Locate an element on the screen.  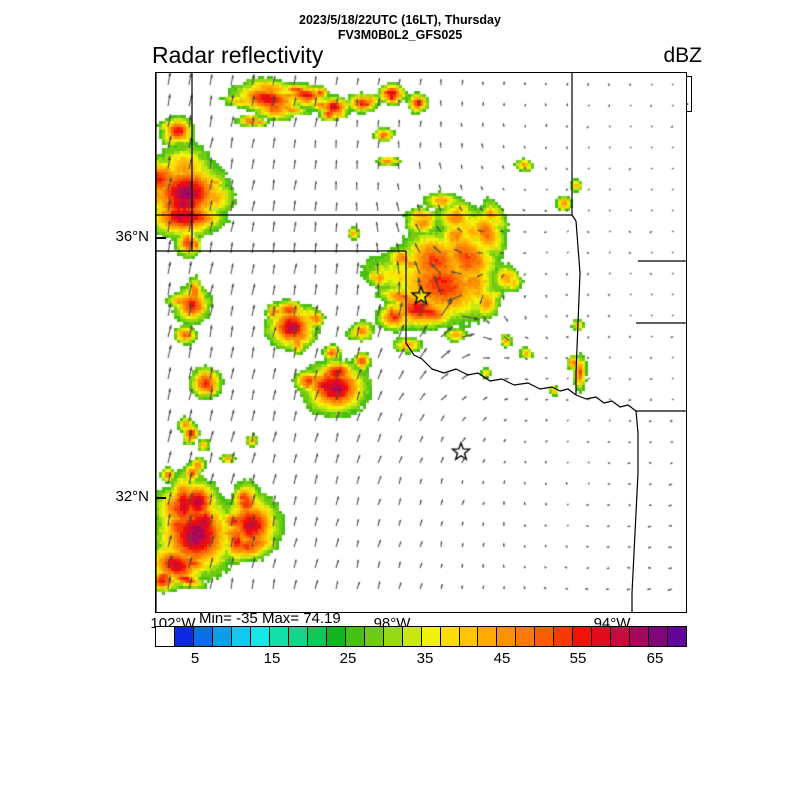
colorbar-label-5: 5 is located at coordinates (195, 658).